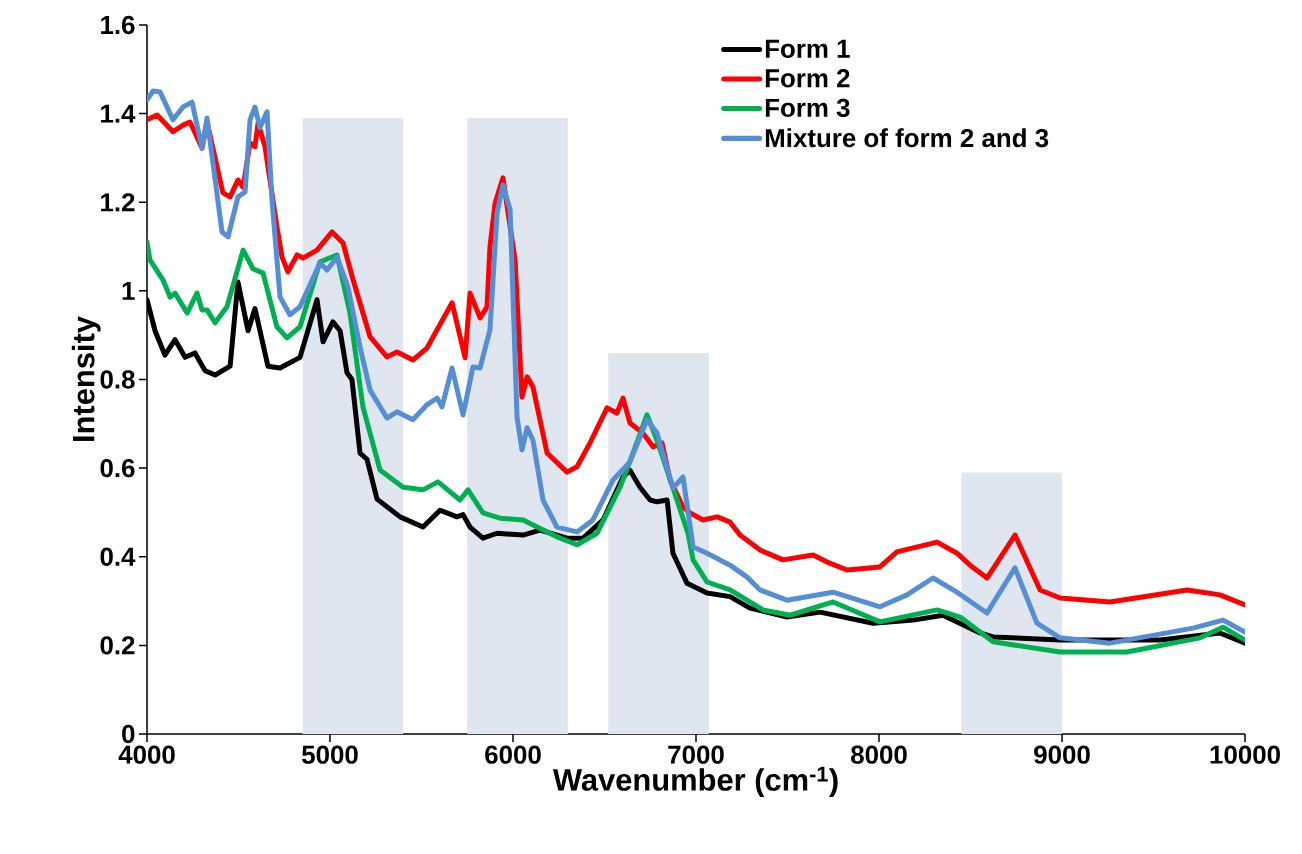  What do you see at coordinates (695, 781) in the screenshot?
I see `x-axis-title: Wavenumber (cm$^{-1}$)` at bounding box center [695, 781].